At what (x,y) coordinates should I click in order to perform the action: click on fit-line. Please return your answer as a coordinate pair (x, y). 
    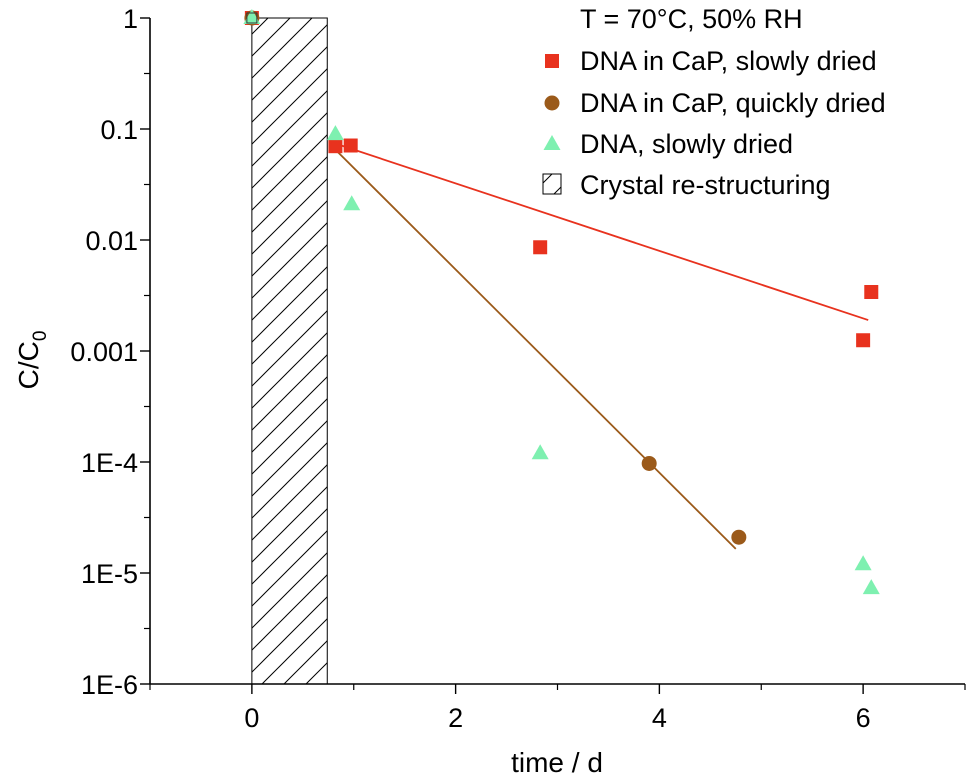
    Looking at the image, I should click on (601, 231).